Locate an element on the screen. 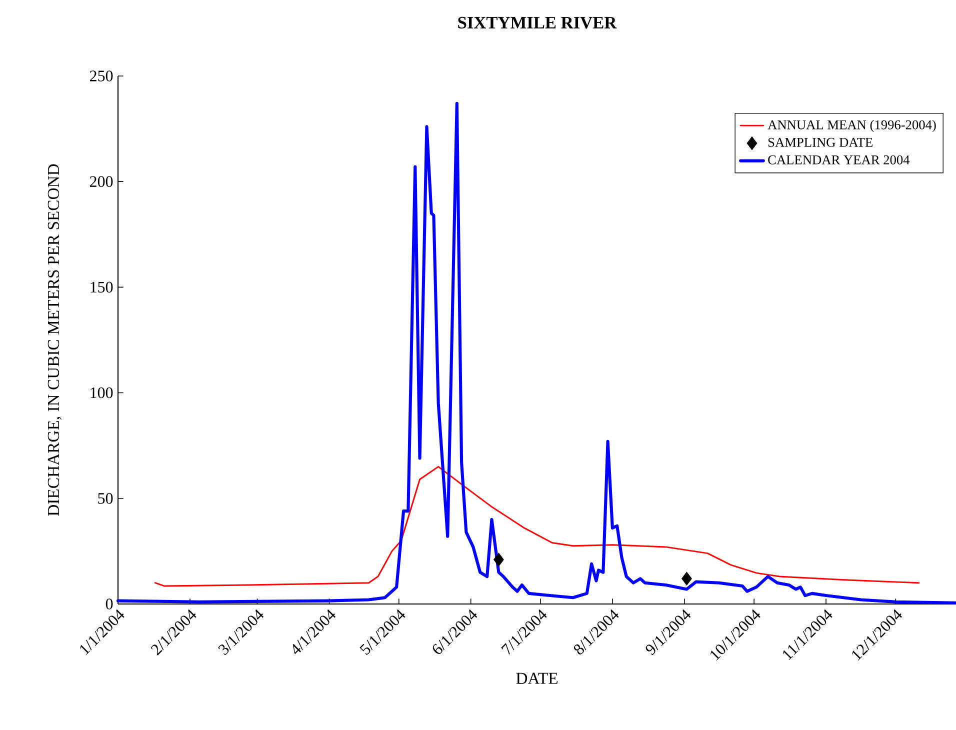  y-tick-label: 0 is located at coordinates (109, 604).